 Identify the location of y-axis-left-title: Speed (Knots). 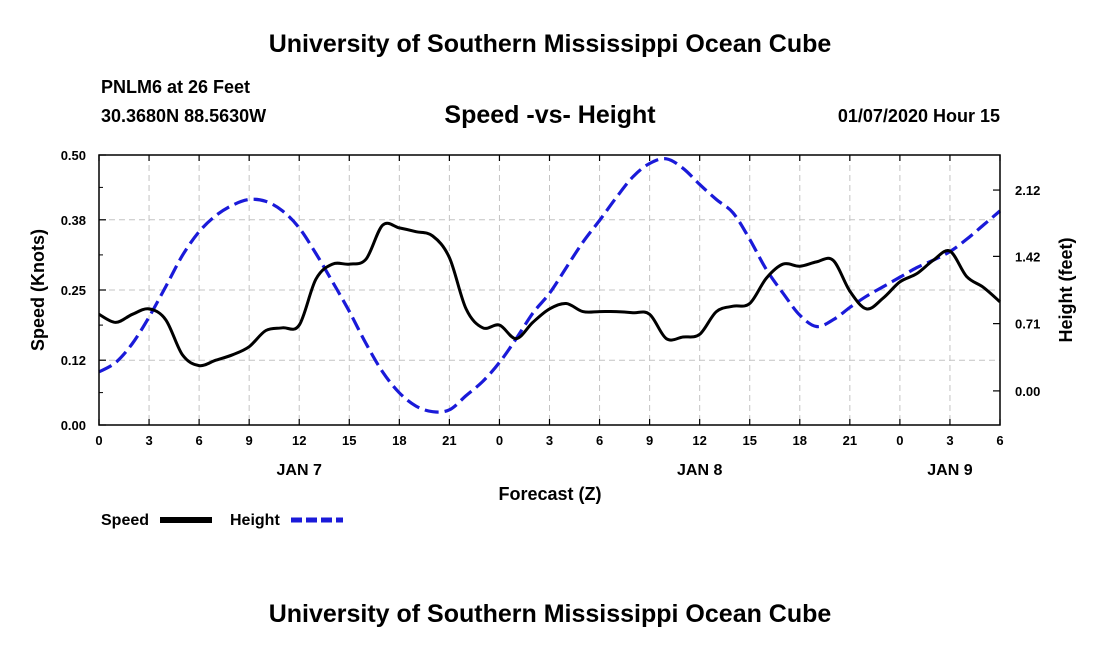
(38, 290).